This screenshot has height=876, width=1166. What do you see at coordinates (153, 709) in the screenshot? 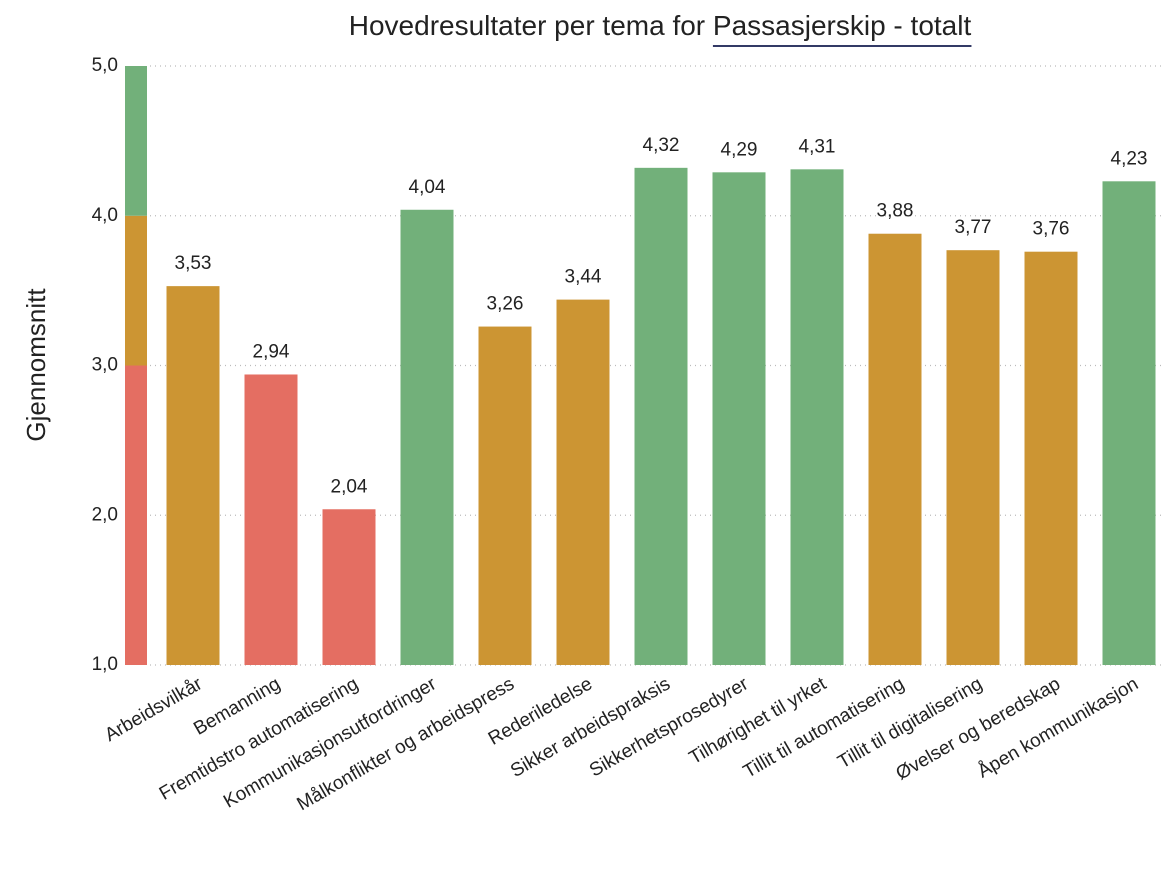
I see `x-tick-label: Arbeidsvilkår` at bounding box center [153, 709].